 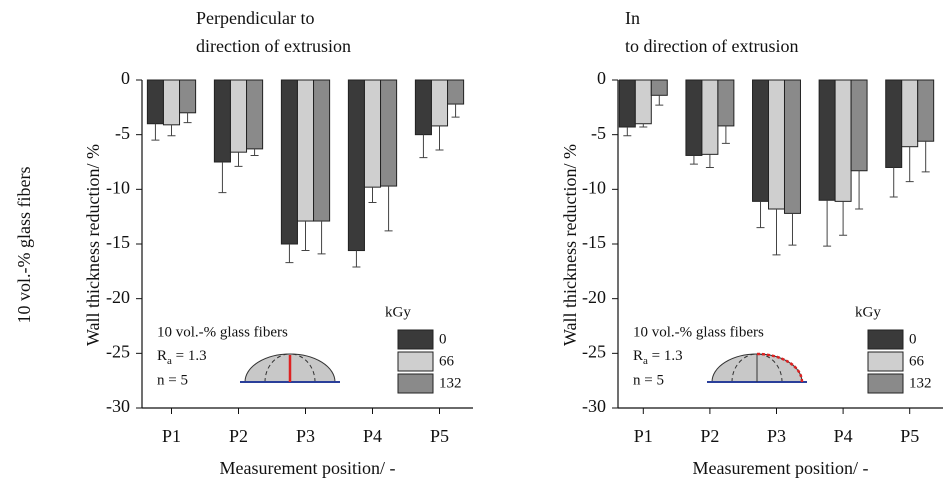 I want to click on chart-title: In, so click(x=632, y=18).